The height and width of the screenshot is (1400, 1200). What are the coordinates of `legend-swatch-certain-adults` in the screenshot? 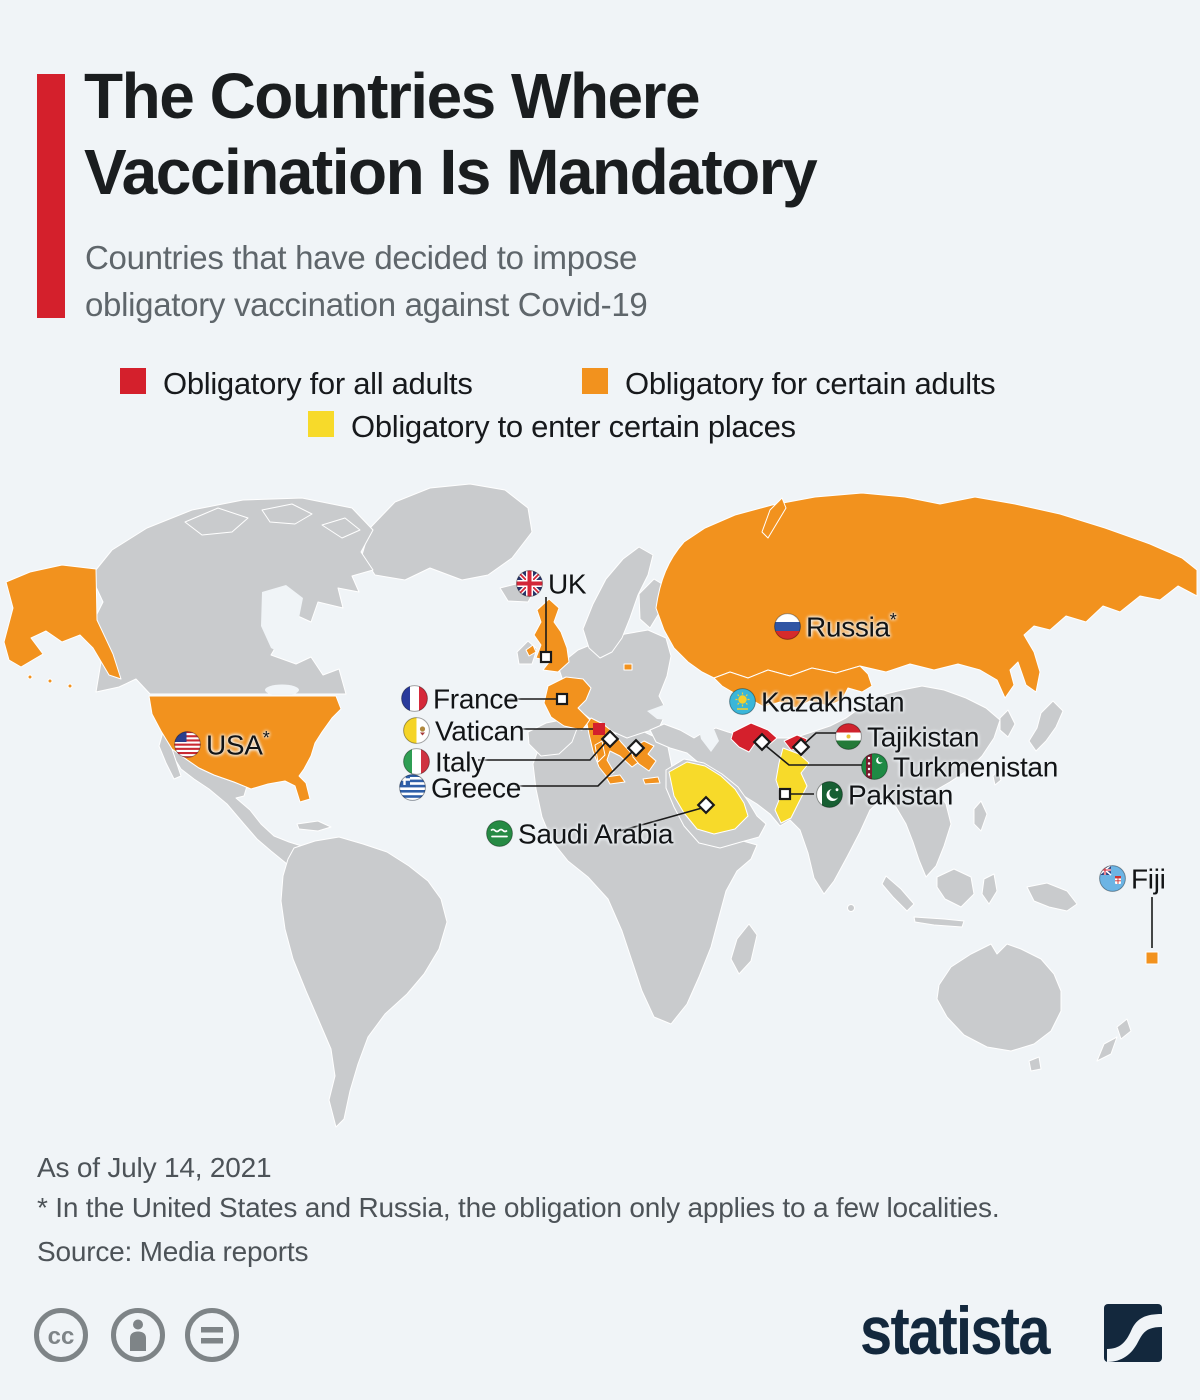 It's located at (595, 381).